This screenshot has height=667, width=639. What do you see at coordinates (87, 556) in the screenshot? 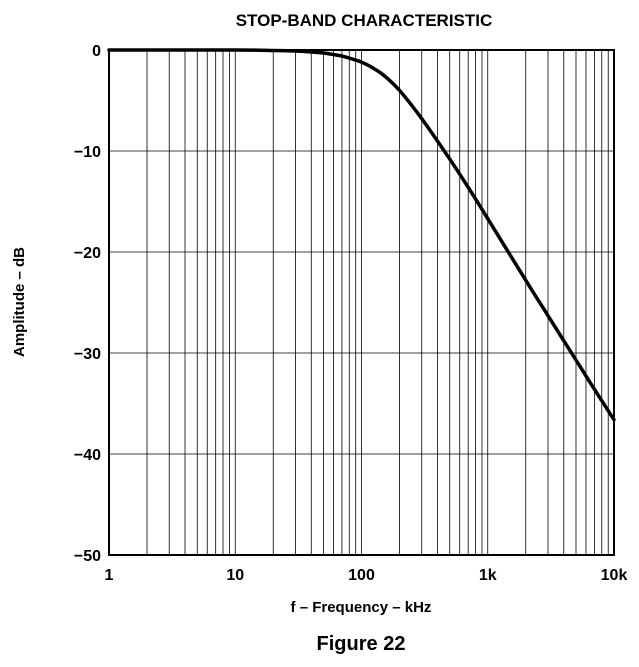
I see `y-tick-label: −50` at bounding box center [87, 556].